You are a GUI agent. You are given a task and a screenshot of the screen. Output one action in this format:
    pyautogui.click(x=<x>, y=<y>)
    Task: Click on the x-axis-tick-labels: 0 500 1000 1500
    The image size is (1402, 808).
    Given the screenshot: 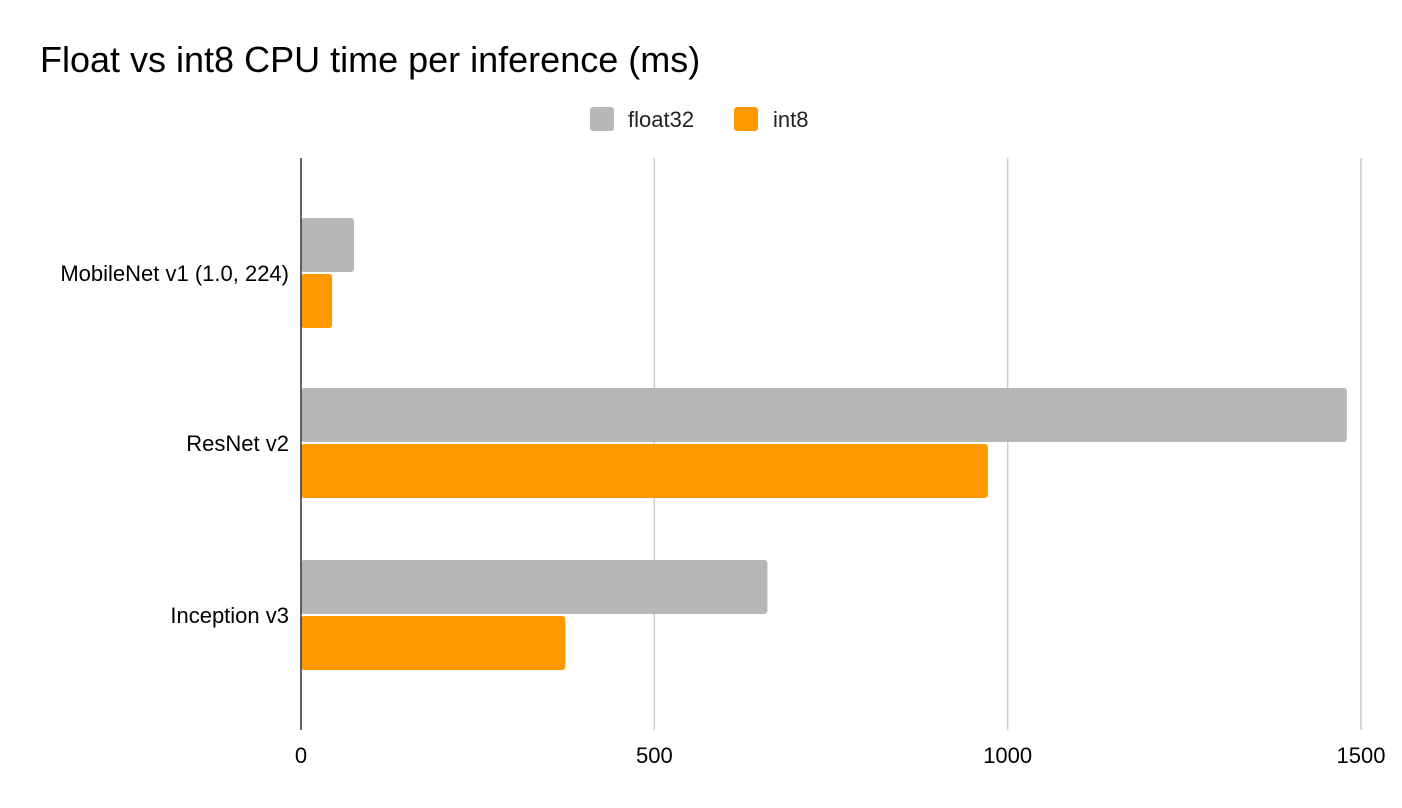 What is the action you would take?
    pyautogui.click(x=840, y=755)
    